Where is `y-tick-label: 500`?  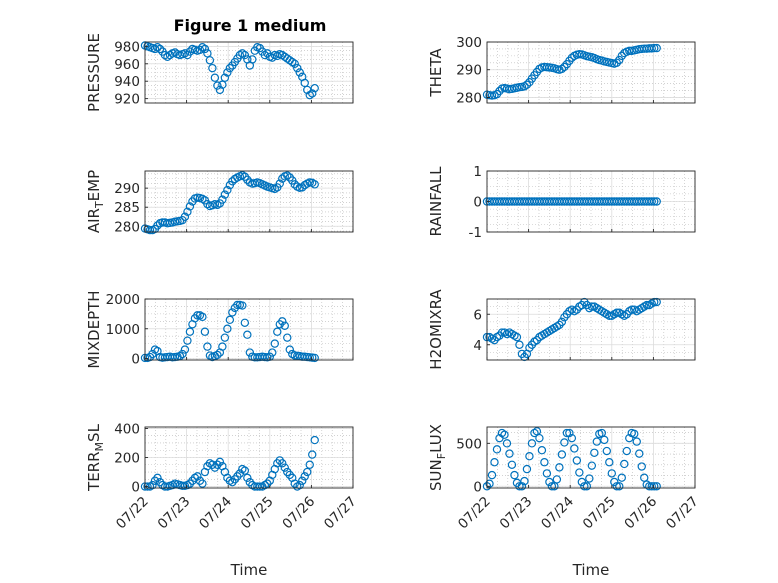
y-tick-label: 500 is located at coordinates (469, 444).